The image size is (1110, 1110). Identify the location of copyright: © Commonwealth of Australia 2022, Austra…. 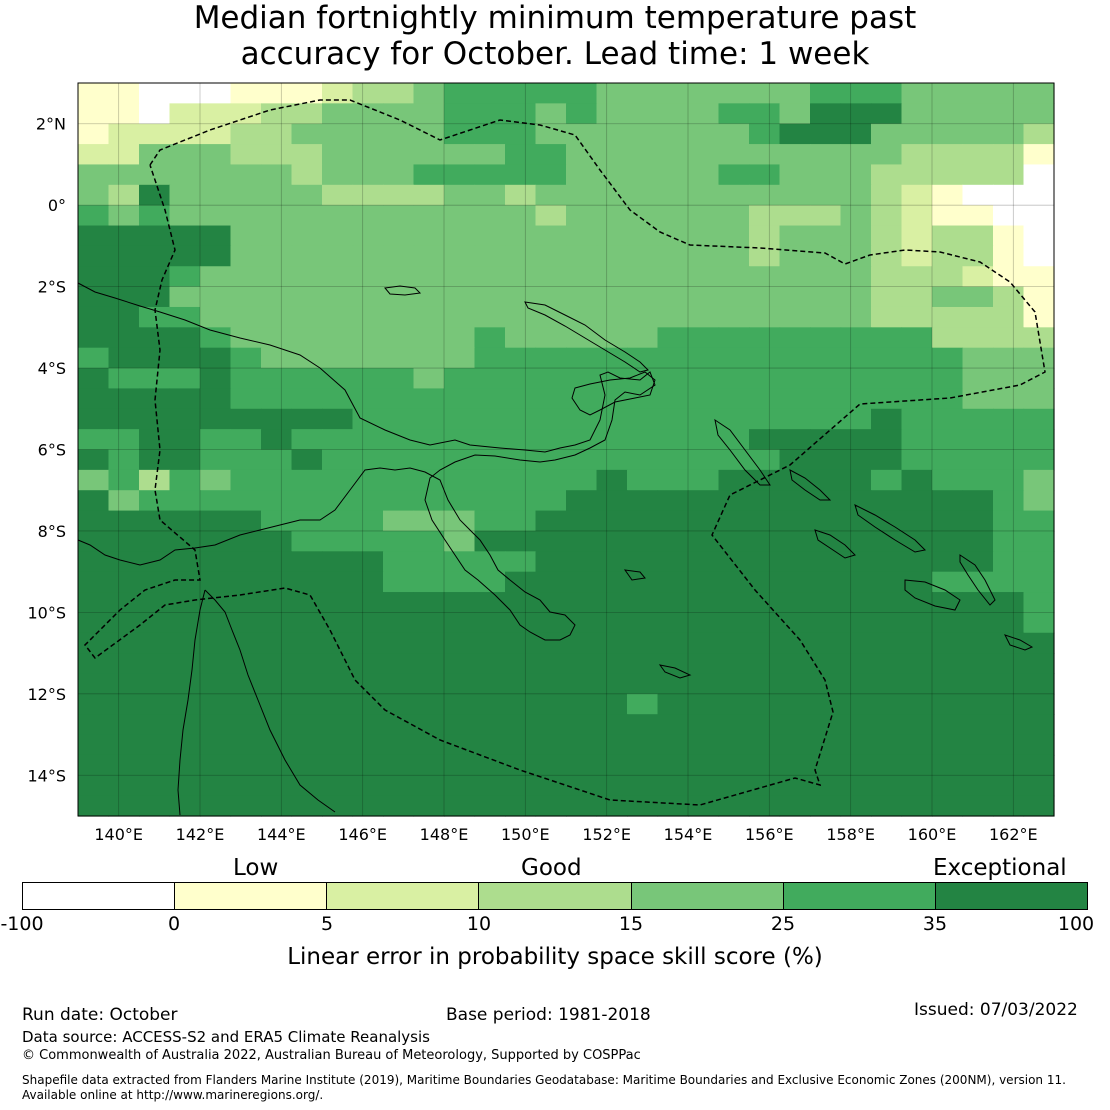
(331, 1055).